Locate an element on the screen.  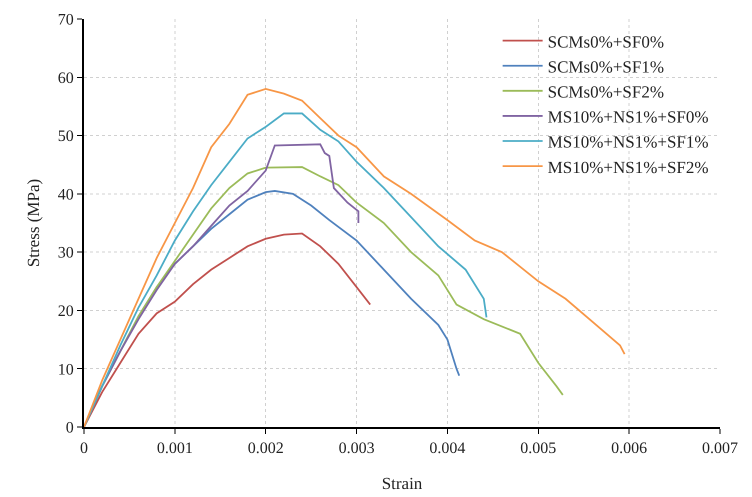
y-tick-label: 30 is located at coordinates (66, 253).